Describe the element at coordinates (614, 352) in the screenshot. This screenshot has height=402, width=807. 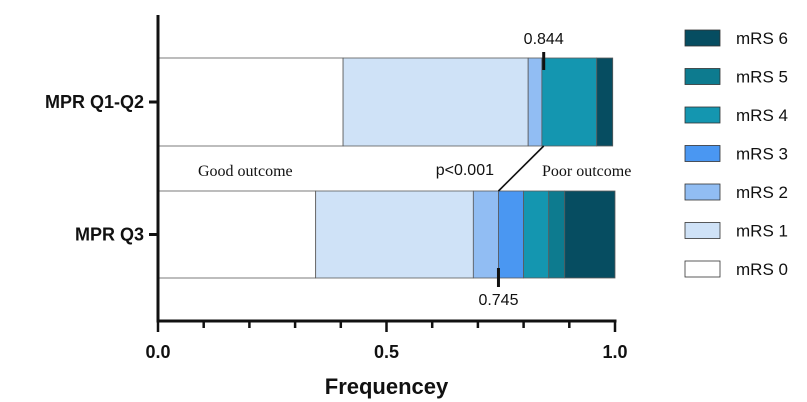
I see `x-tick-label: 1.0` at that location.